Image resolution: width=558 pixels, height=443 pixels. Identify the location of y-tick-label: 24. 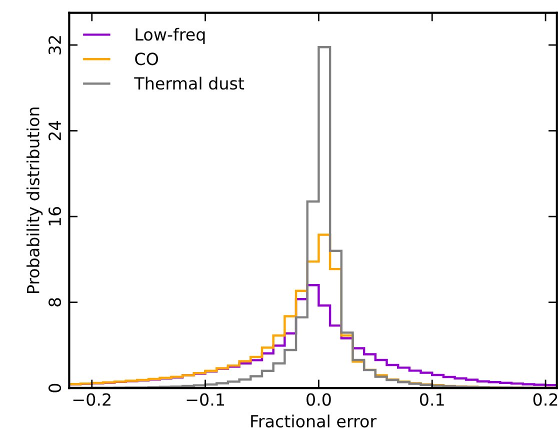
(54, 130).